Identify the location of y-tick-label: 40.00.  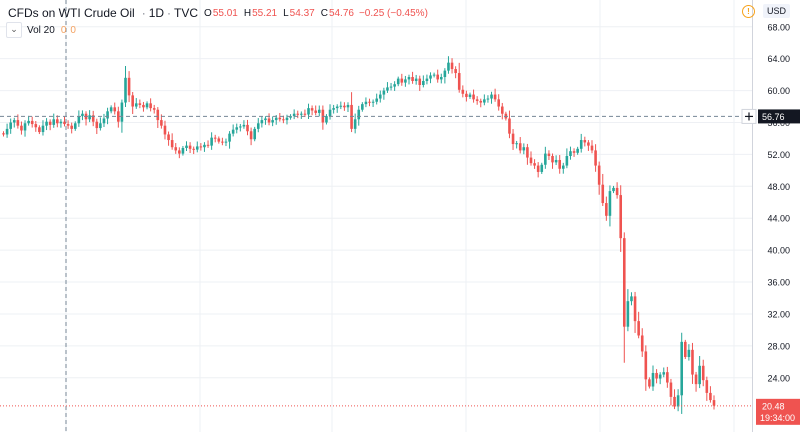
(778, 251).